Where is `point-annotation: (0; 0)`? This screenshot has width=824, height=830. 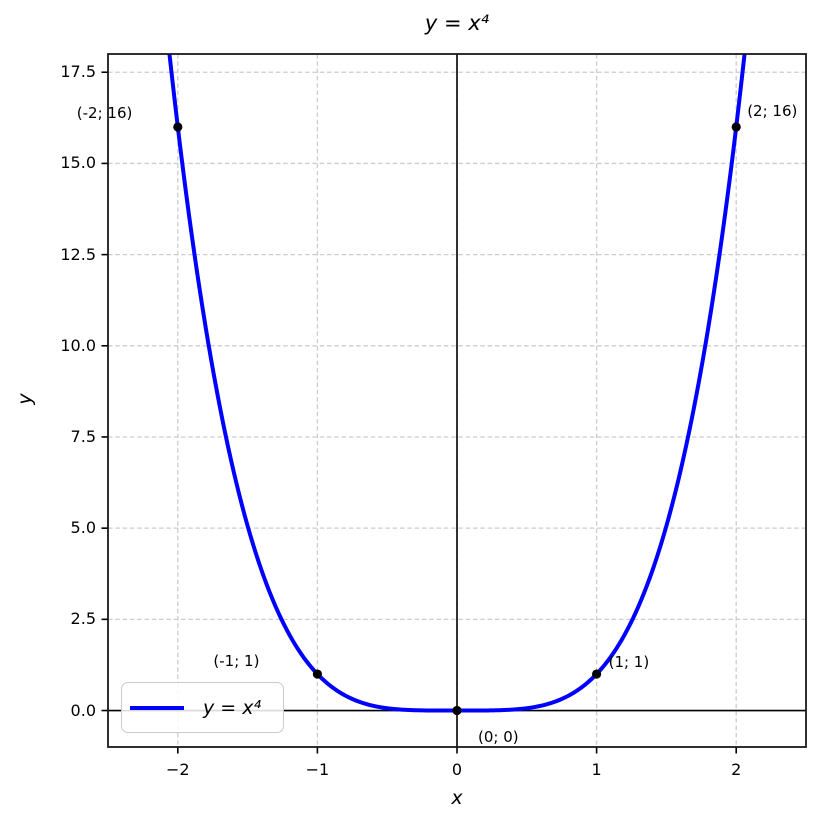 point-annotation: (0; 0) is located at coordinates (498, 736).